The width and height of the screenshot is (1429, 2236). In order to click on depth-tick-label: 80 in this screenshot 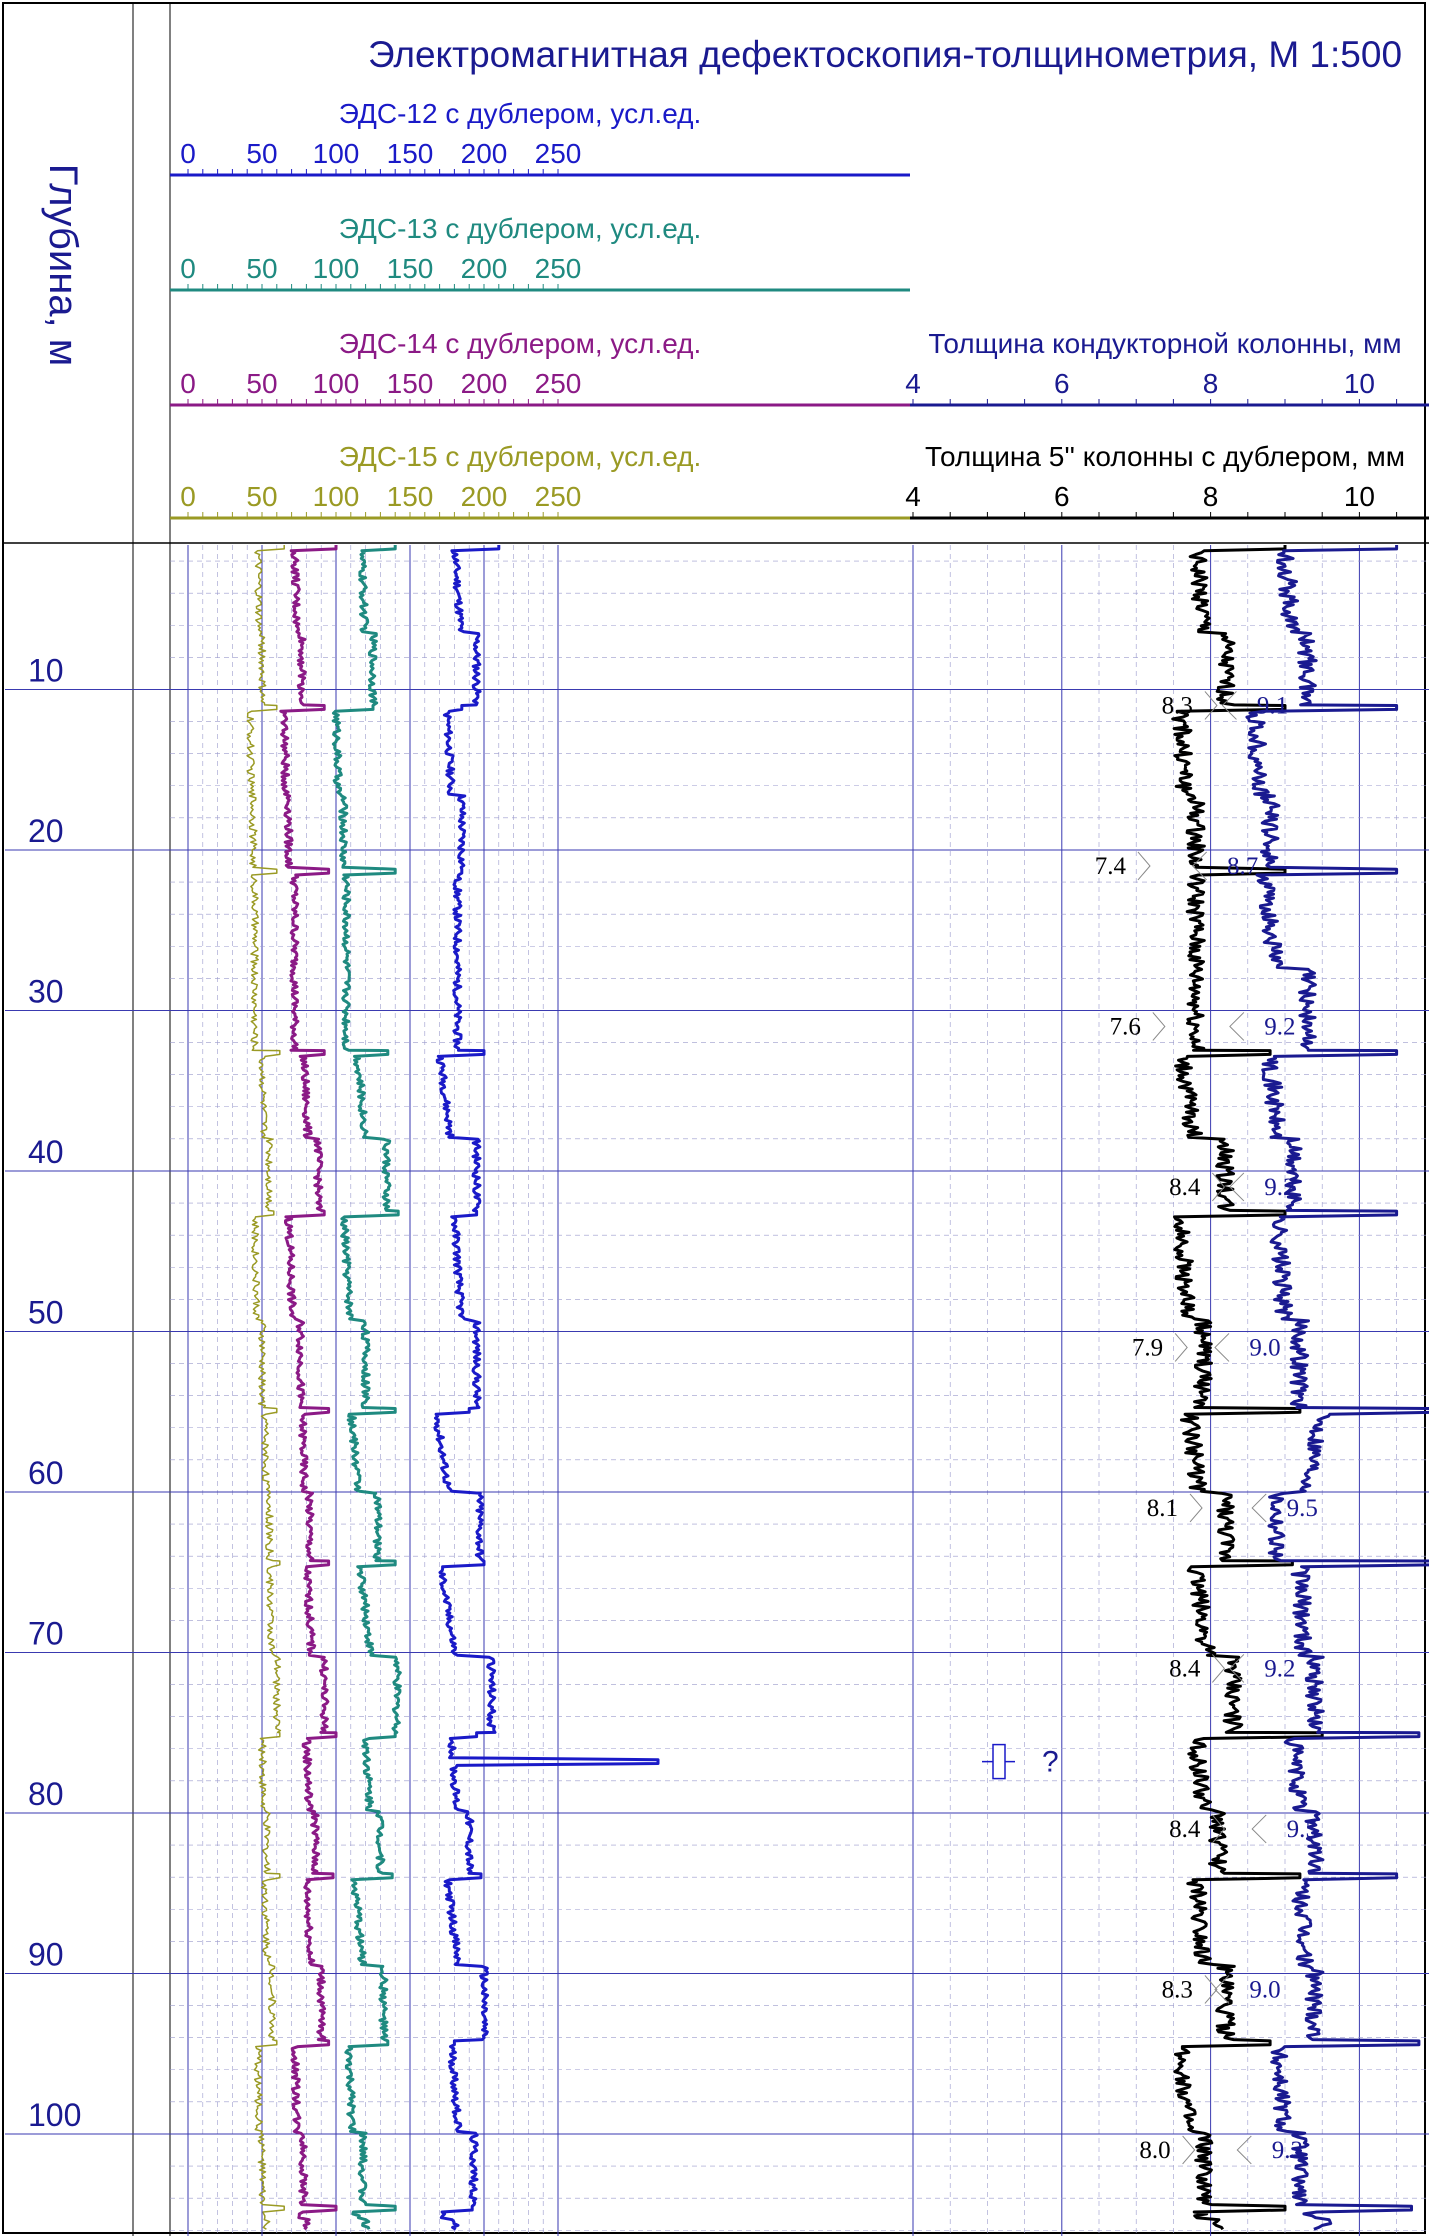, I will do `click(46, 1794)`.